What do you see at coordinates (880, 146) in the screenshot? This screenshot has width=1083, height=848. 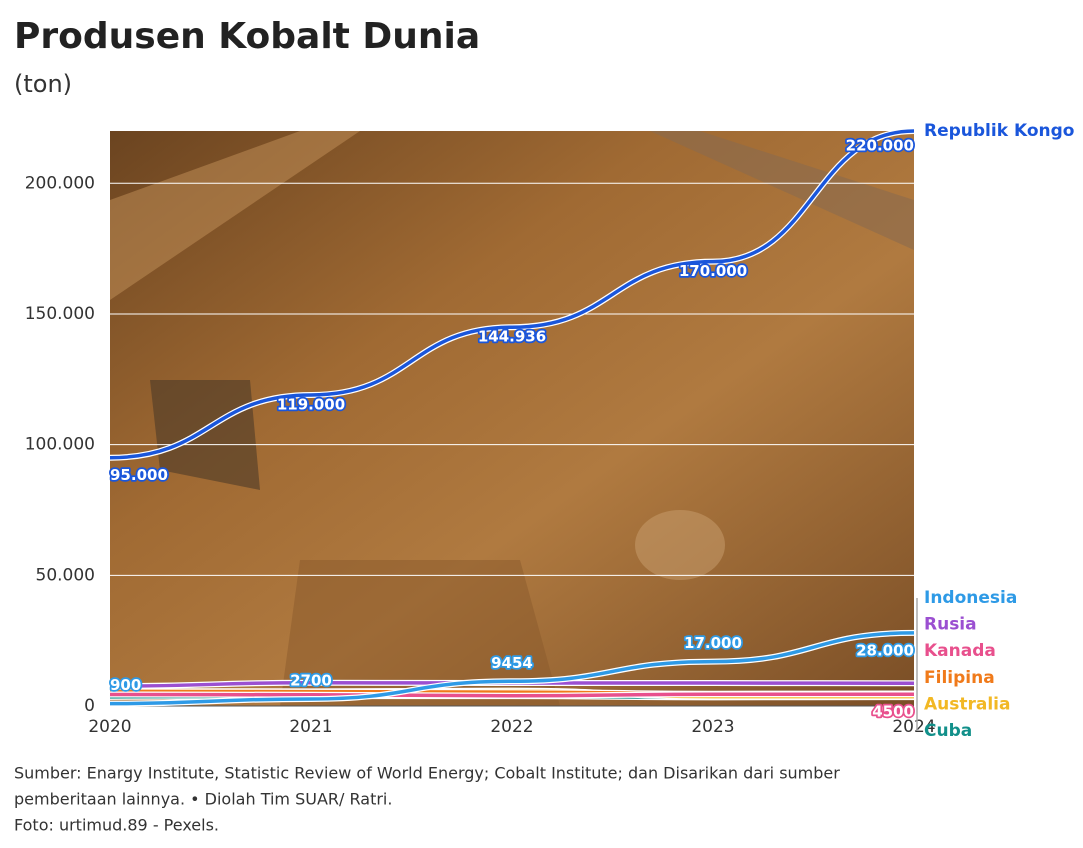 I see `data-label: 220.000` at bounding box center [880, 146].